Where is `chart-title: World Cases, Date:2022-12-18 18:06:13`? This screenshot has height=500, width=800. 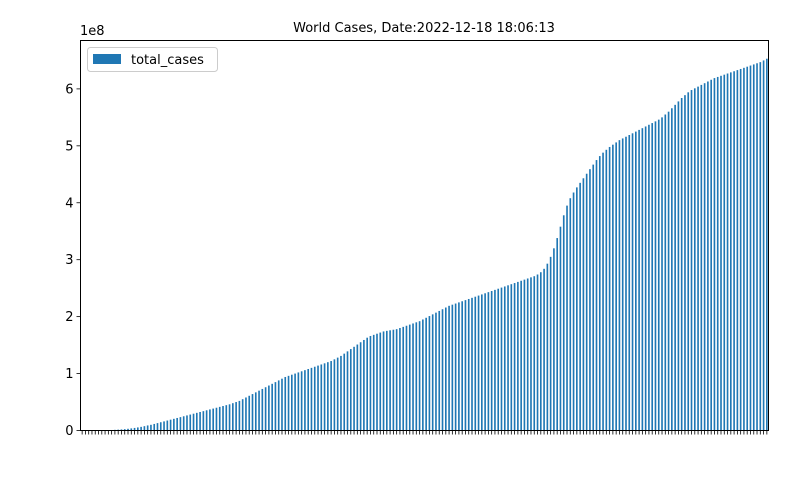 chart-title: World Cases, Date:2022-12-18 18:06:13 is located at coordinates (424, 28).